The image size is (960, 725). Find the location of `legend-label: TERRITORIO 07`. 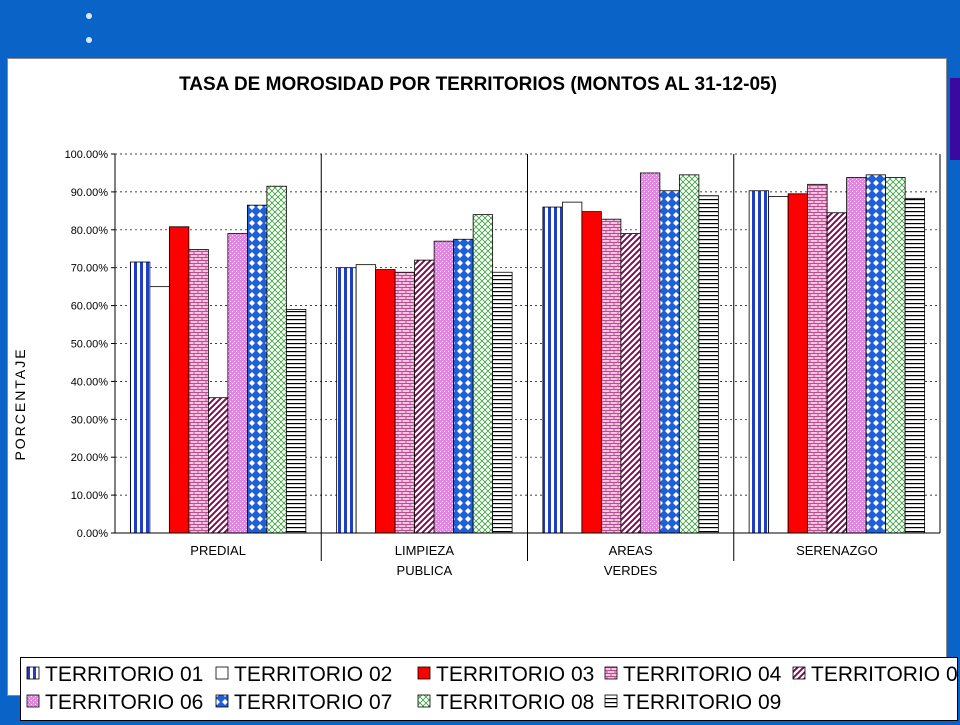

legend-label: TERRITORIO 07 is located at coordinates (313, 702).